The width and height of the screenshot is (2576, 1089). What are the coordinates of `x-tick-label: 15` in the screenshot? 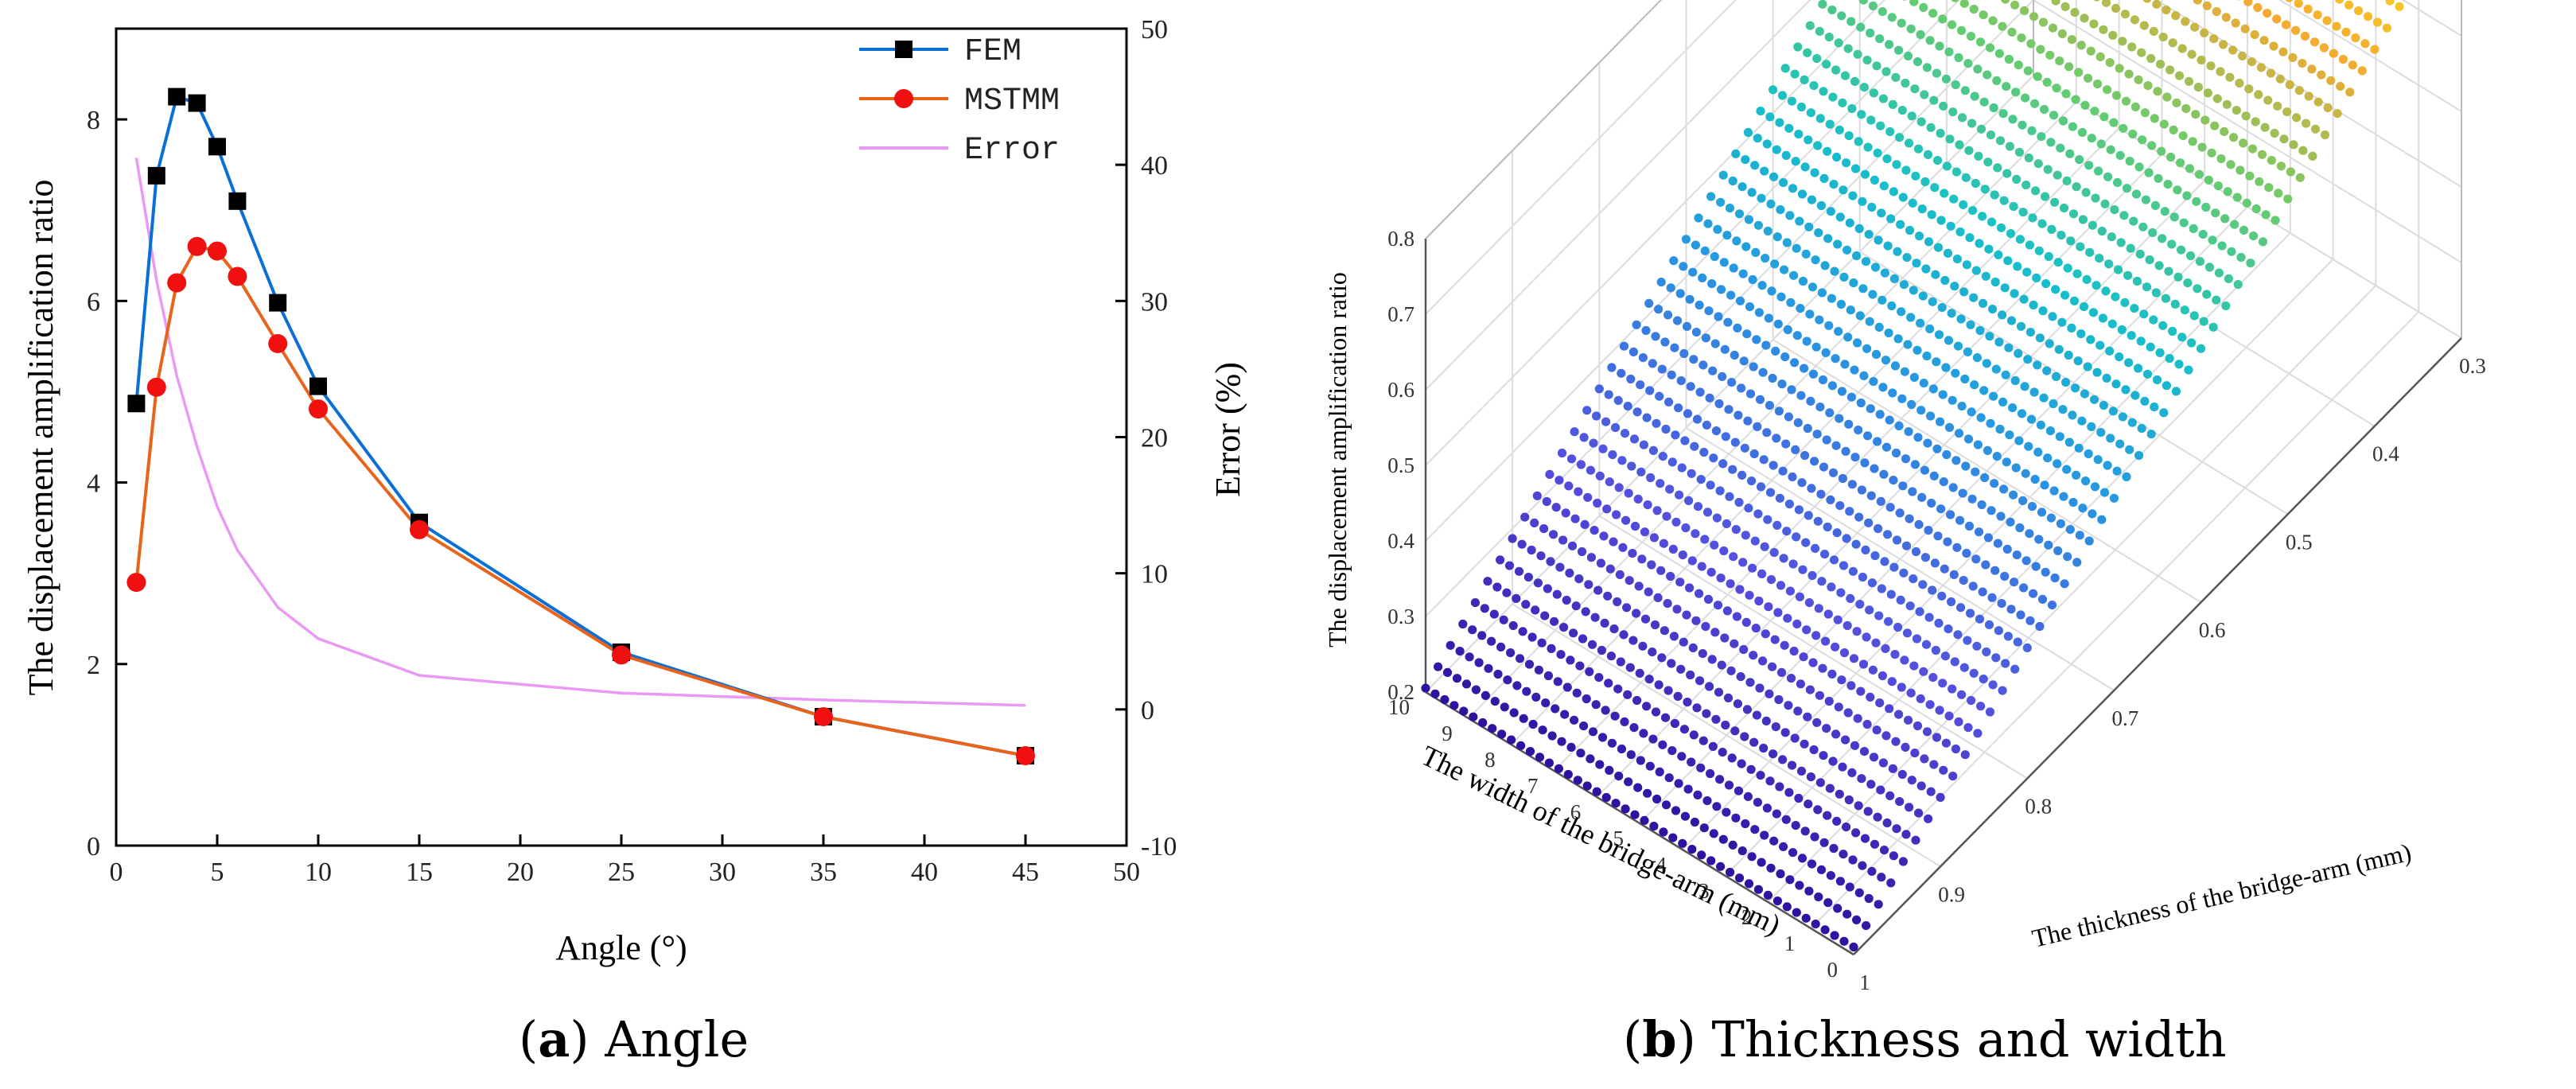 It's located at (420, 873).